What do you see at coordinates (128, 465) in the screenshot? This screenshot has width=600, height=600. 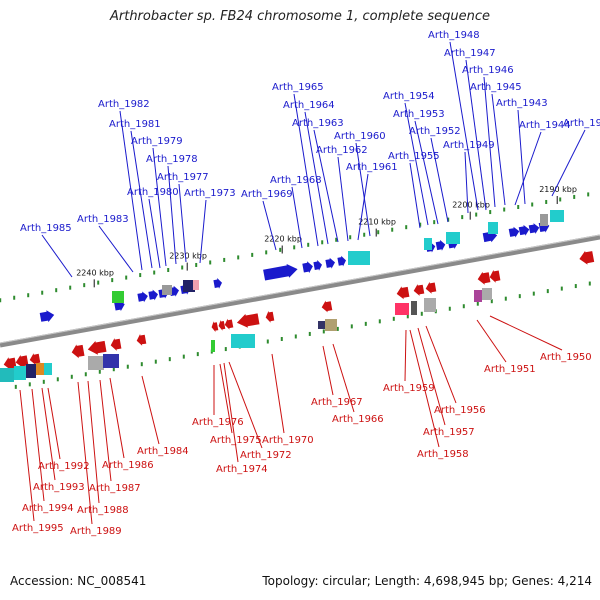 I see `reverse-gene-label: Arth_1986` at bounding box center [128, 465].